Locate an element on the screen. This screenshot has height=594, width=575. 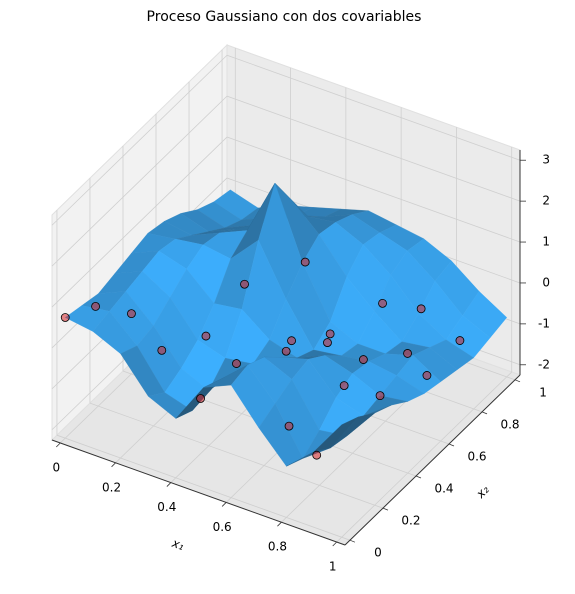
x-tick-label: 0.8 is located at coordinates (277, 547).